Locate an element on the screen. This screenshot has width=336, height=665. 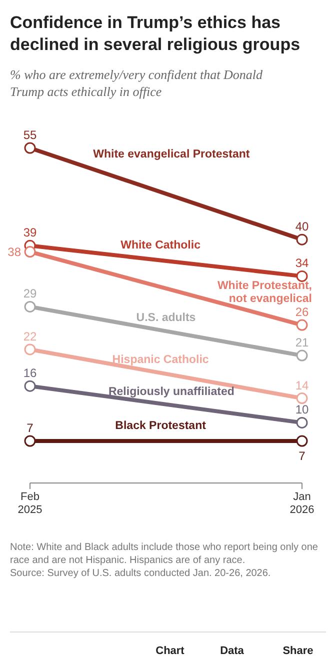
chart-subtitle: % who are extremely/very confident that Donald Trump acts ethically in office is located at coordinates (136, 83).